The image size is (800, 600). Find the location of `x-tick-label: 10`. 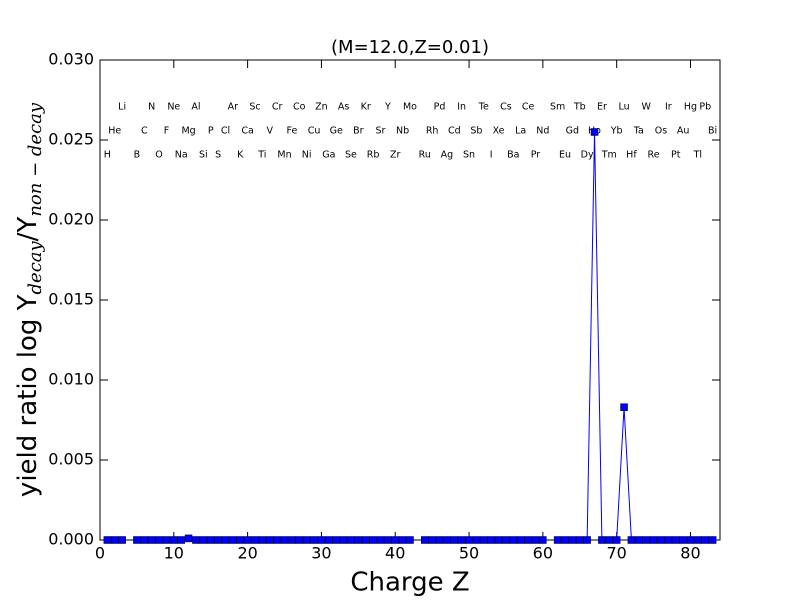

x-tick-label: 10 is located at coordinates (174, 553).